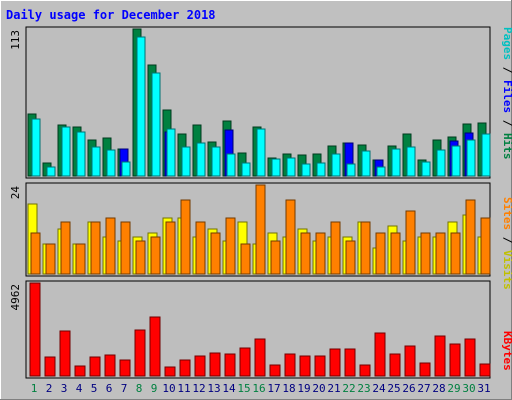 This screenshot has height=400, width=512. I want to click on x-tick-label-7: 7, so click(124, 388).